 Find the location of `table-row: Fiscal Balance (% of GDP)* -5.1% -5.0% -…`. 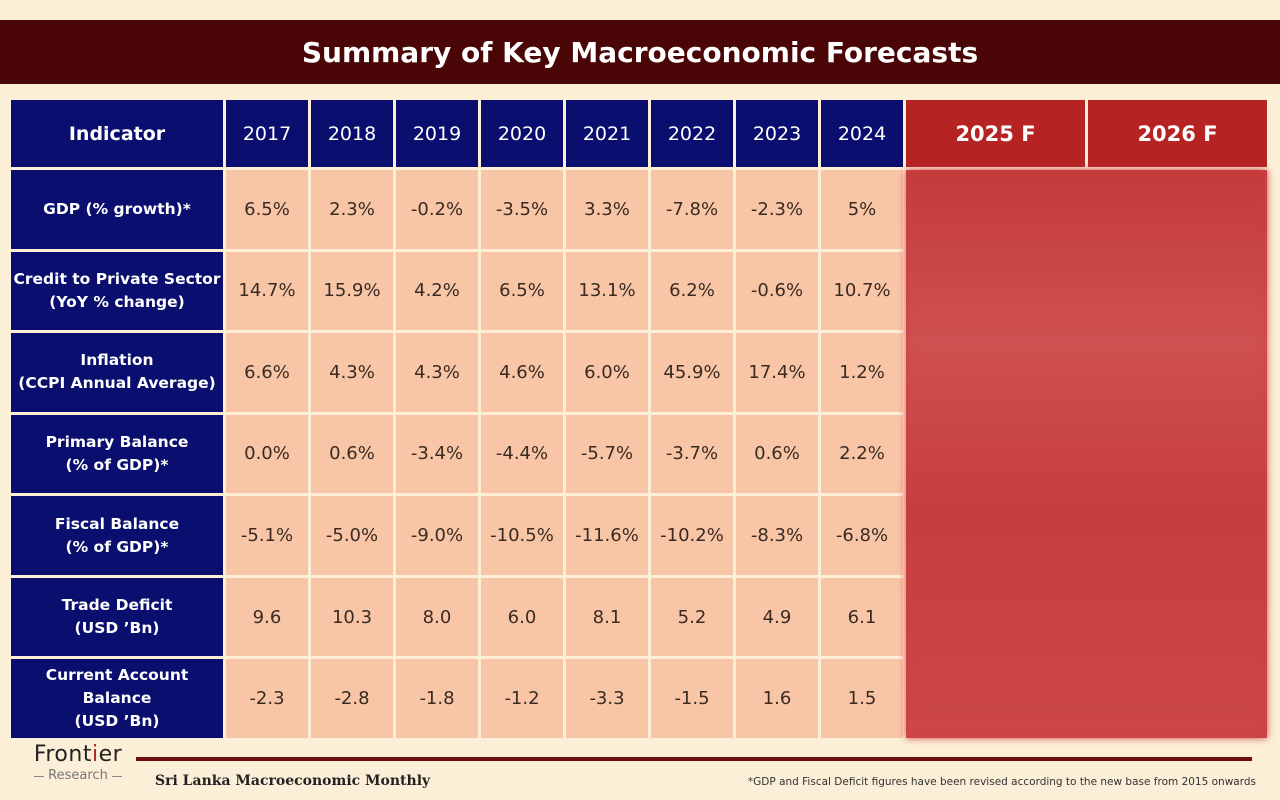

table-row: Fiscal Balance (% of GDP)* -5.1% -5.0% -… is located at coordinates (639, 535).